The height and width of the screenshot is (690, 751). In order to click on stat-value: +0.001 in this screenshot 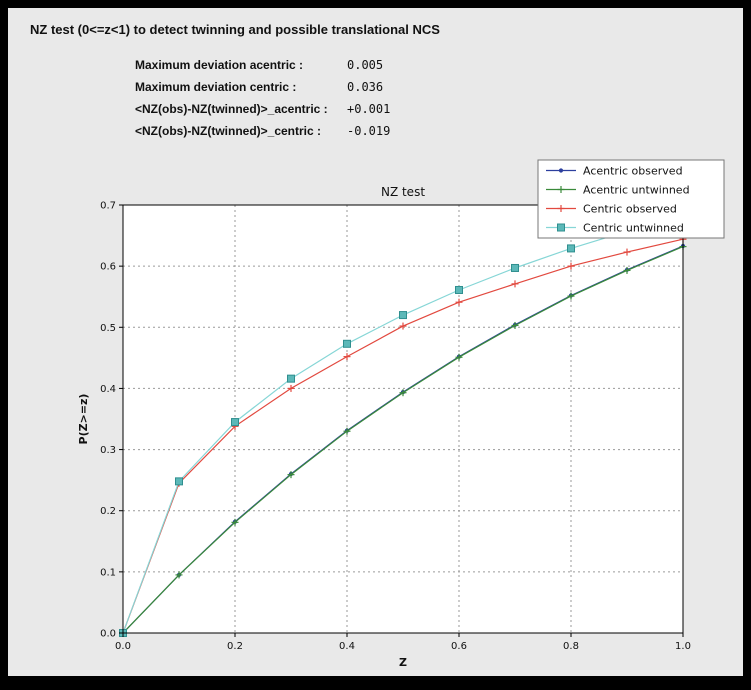, I will do `click(369, 109)`.